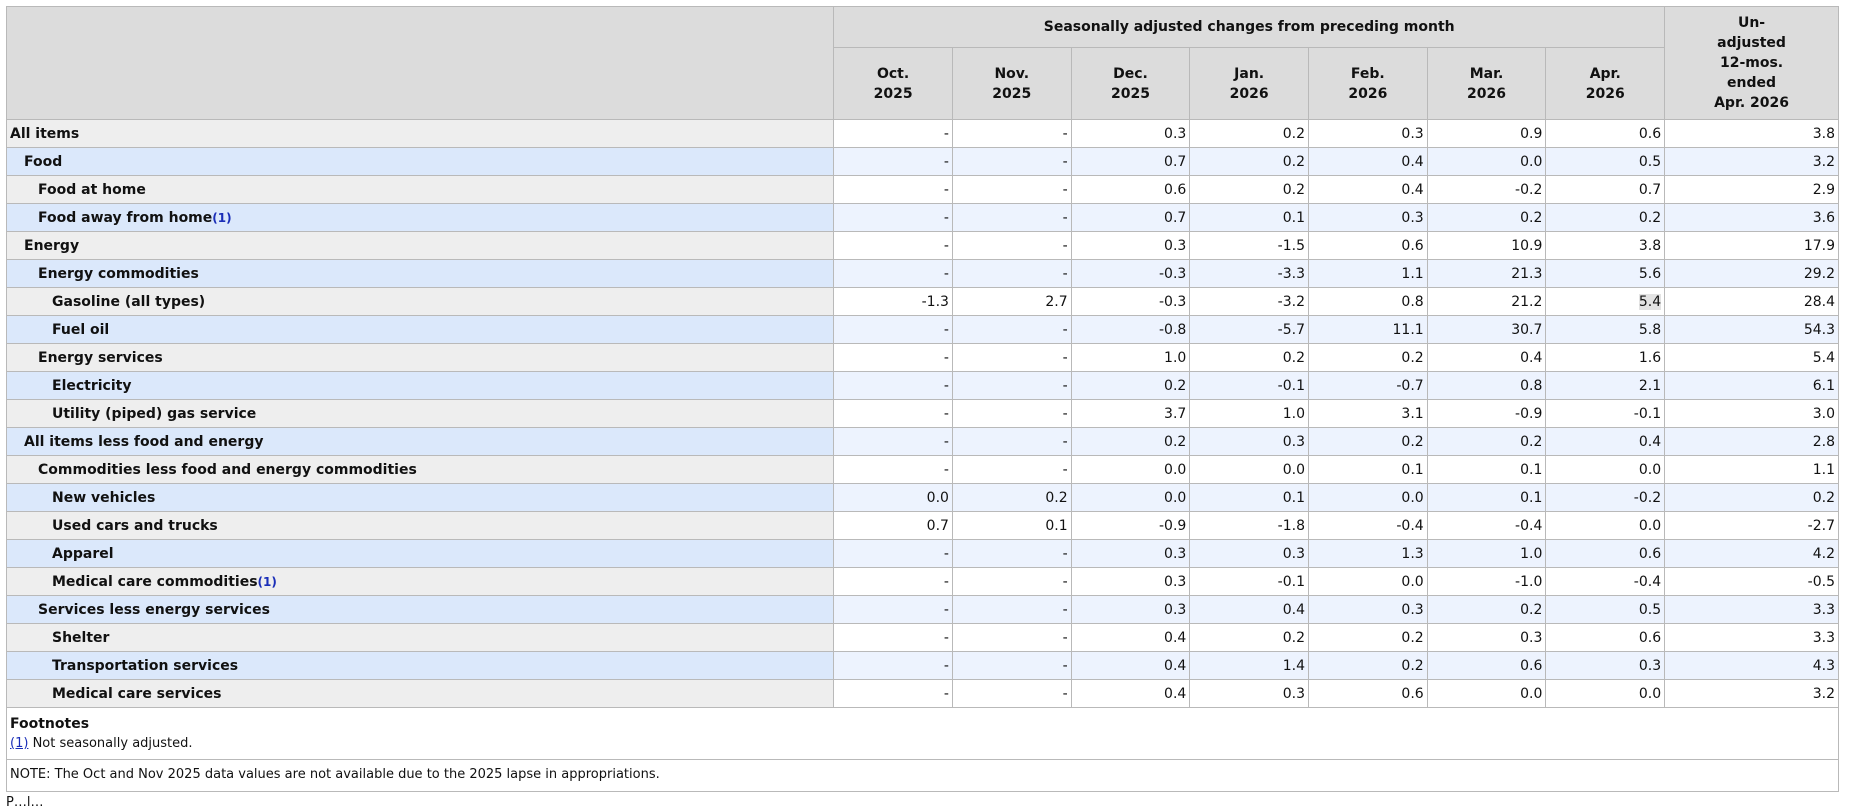 This screenshot has width=1853, height=810. I want to click on value-cell: 0.6, so click(1486, 665).